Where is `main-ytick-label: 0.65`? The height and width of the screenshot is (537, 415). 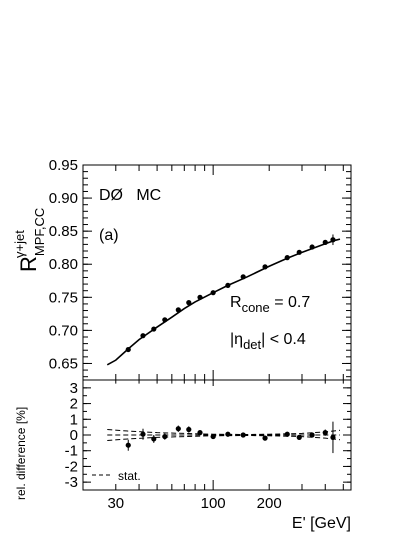
main-ytick-label: 0.65 is located at coordinates (63, 363).